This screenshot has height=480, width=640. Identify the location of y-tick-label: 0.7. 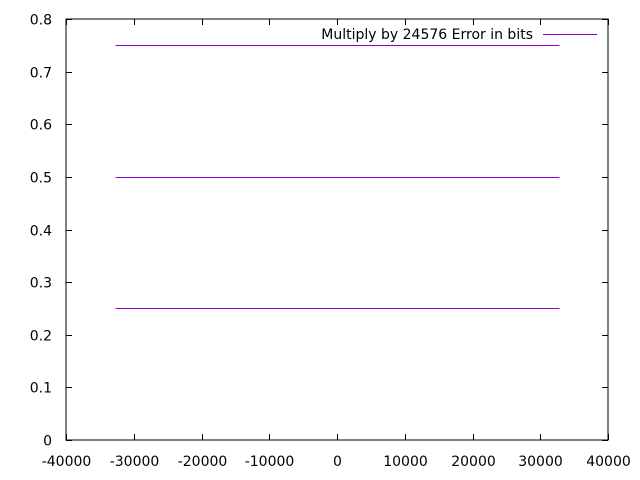
(41, 74).